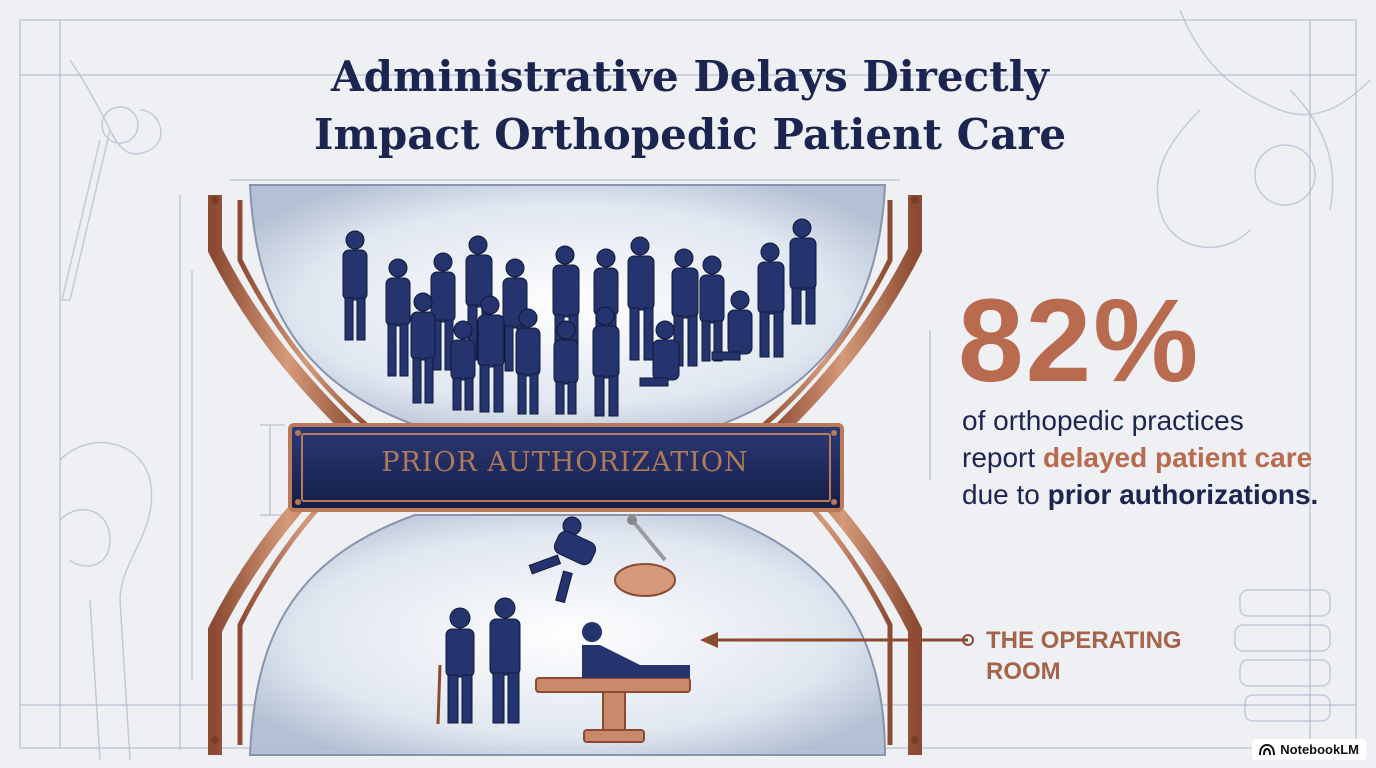 Image resolution: width=1376 pixels, height=768 pixels. Describe the element at coordinates (1084, 640) in the screenshot. I see `operating-room-line-1: THE OPERATING` at that location.